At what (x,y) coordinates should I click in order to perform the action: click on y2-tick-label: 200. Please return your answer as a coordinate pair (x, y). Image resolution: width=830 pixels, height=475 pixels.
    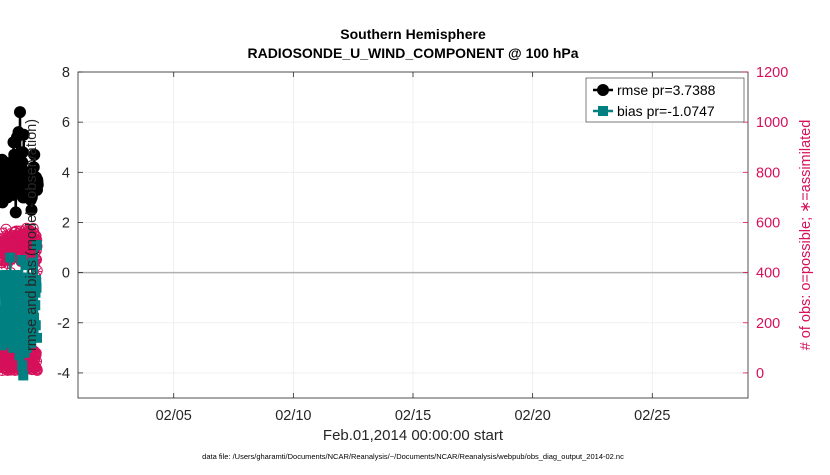
    Looking at the image, I should click on (768, 324).